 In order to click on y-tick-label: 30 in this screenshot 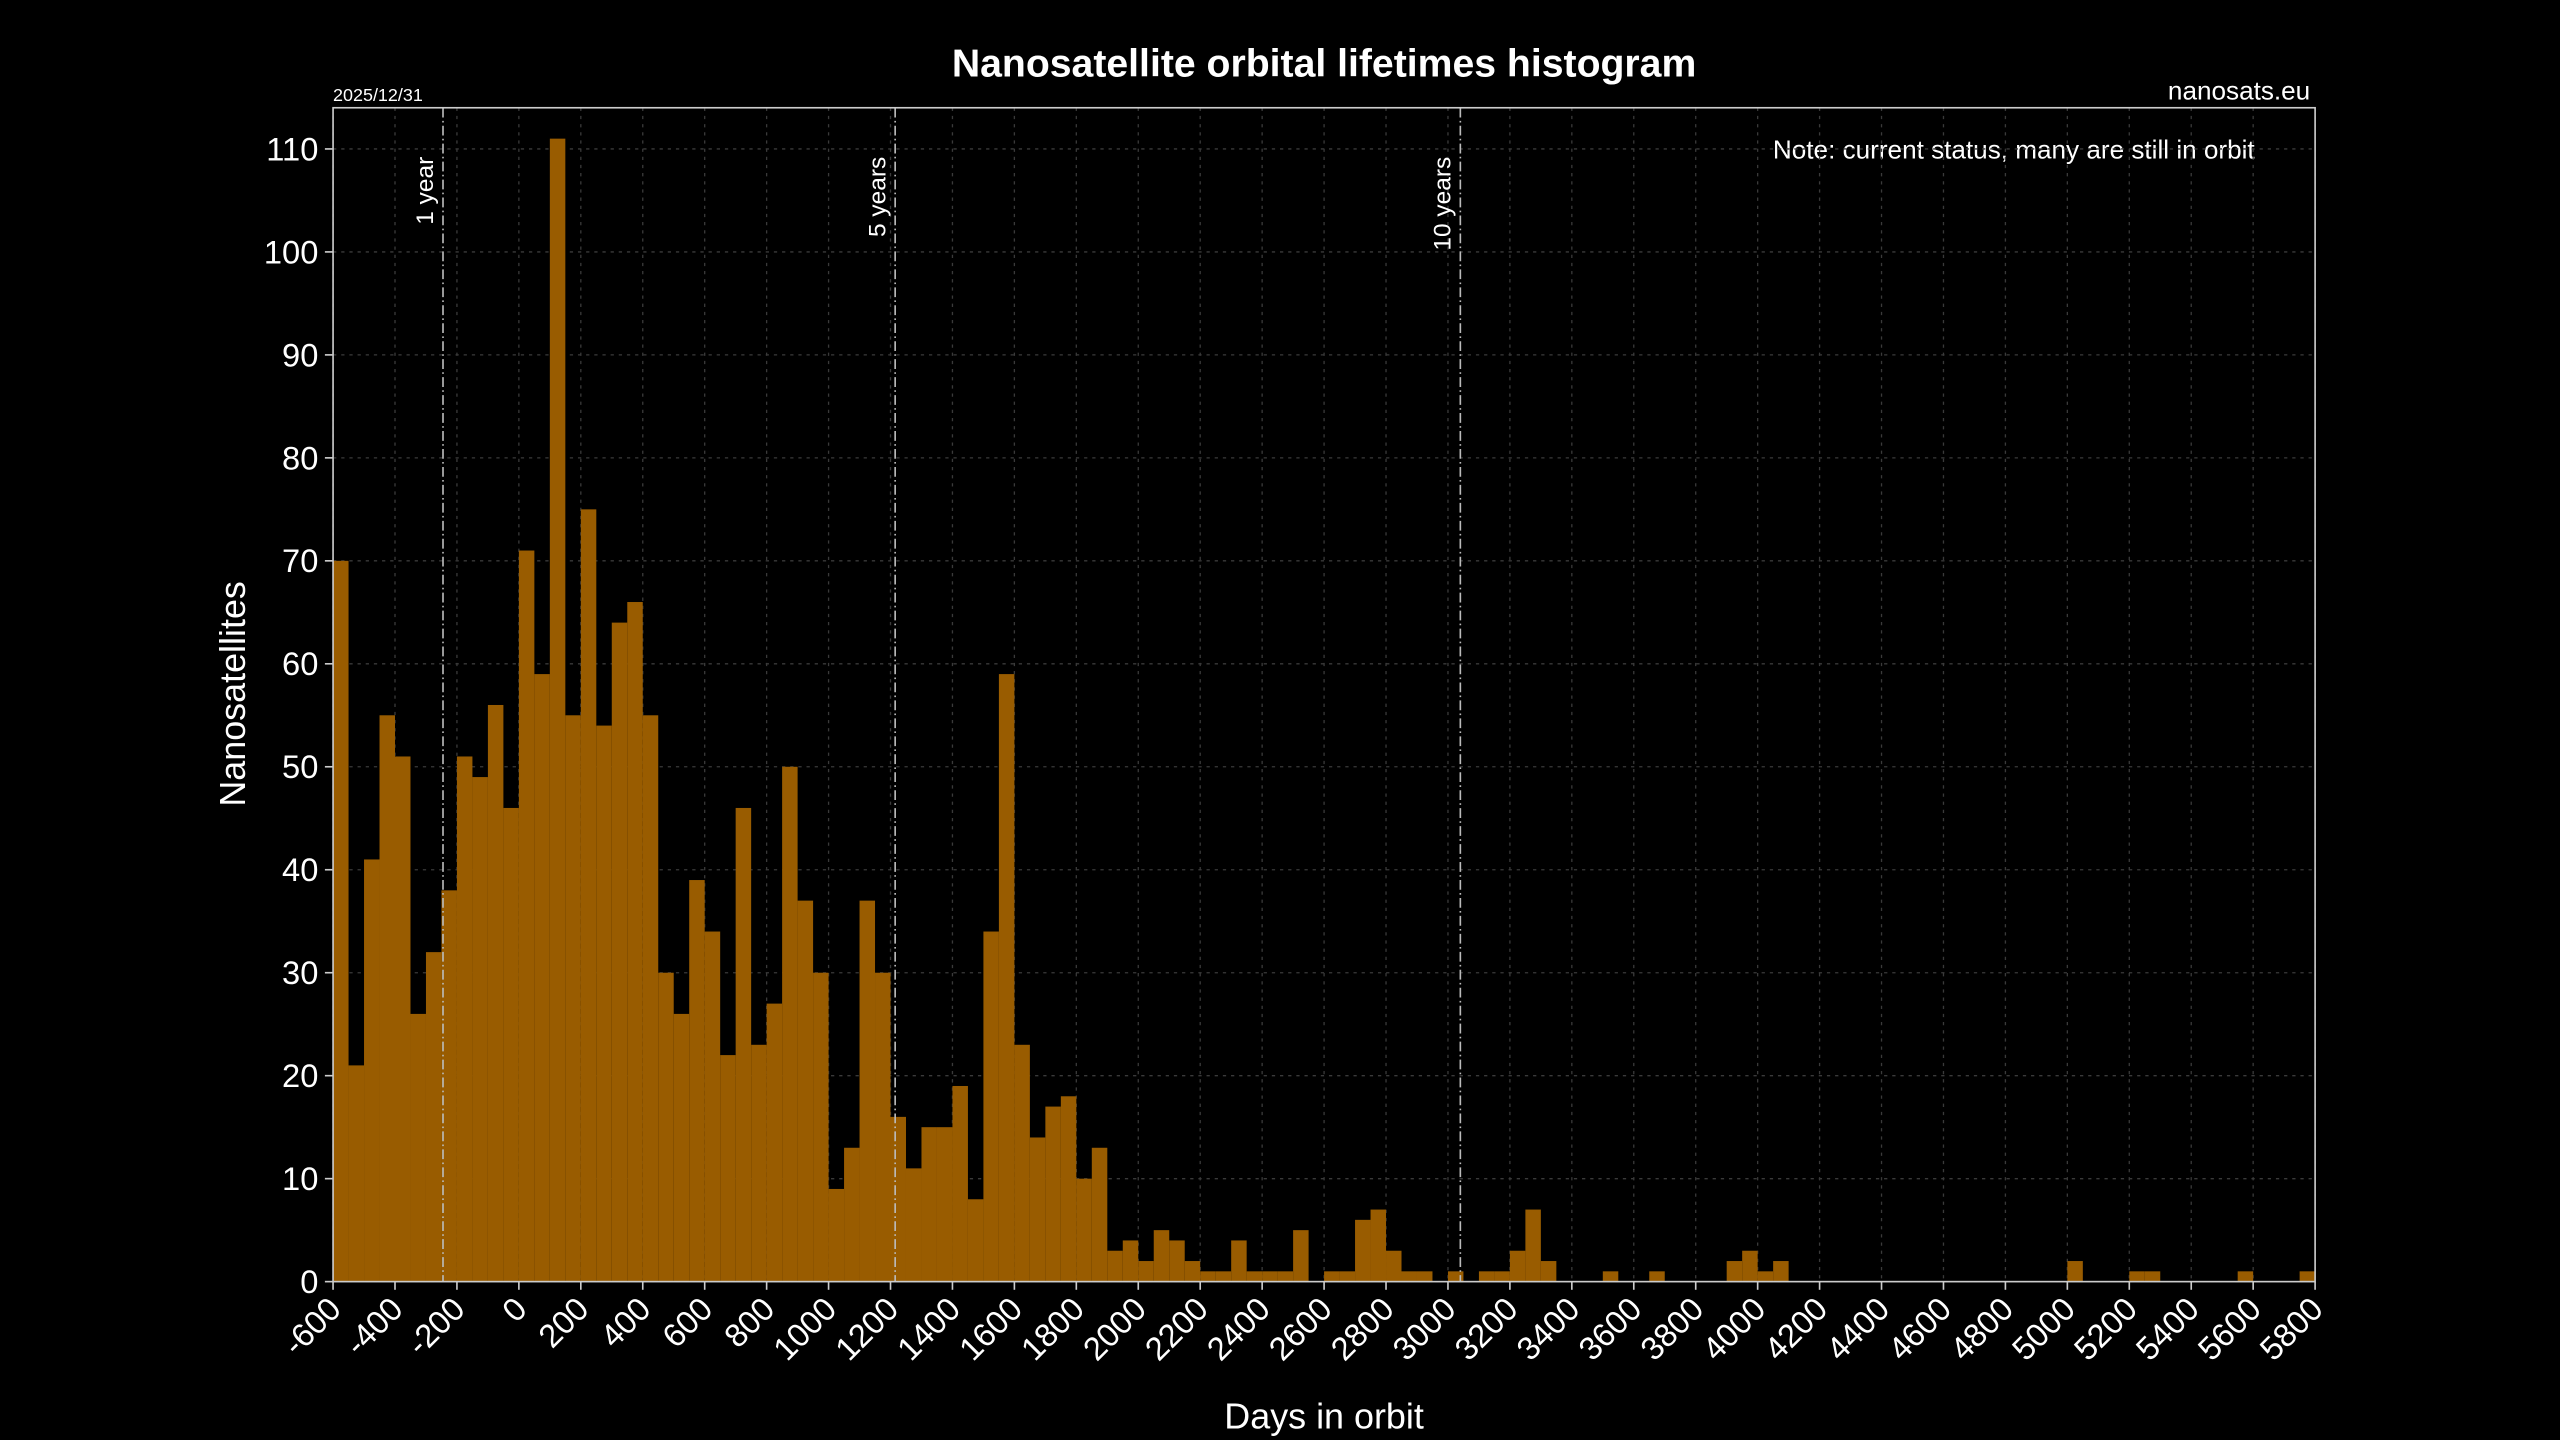, I will do `click(300, 972)`.